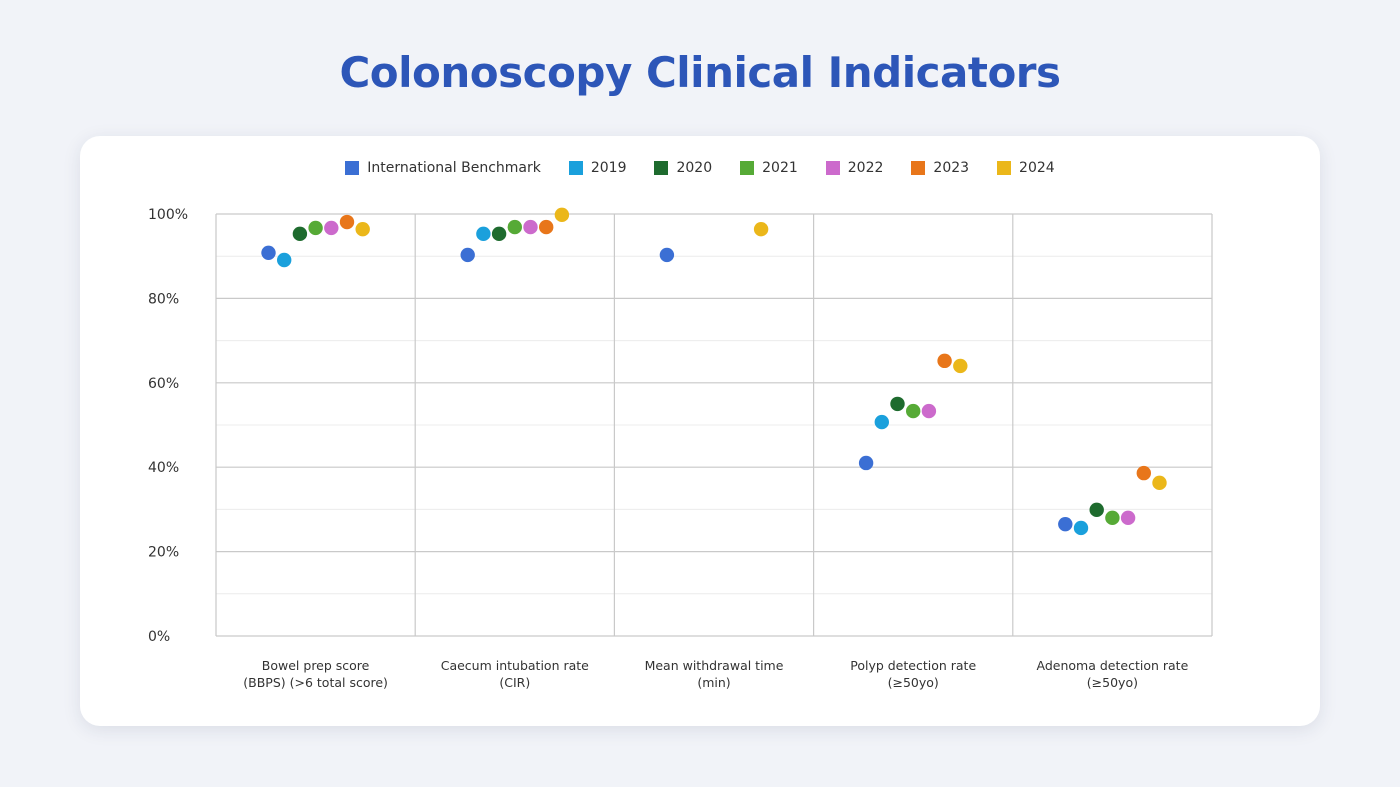  Describe the element at coordinates (700, 72) in the screenshot. I see `chart-title: Colonoscopy Clinical Indicators` at that location.